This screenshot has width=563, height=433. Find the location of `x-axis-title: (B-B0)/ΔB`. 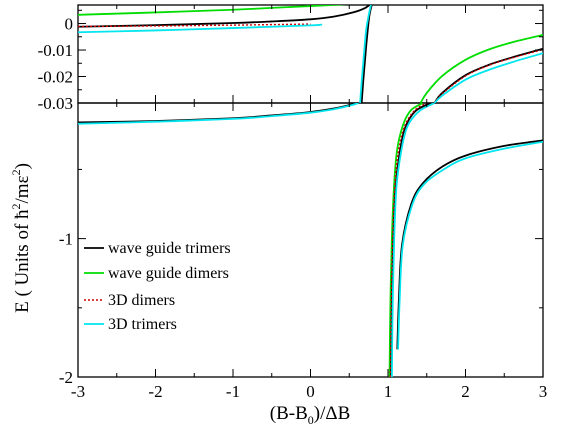

x-axis-title: (B-B0)/ΔB is located at coordinates (310, 415).